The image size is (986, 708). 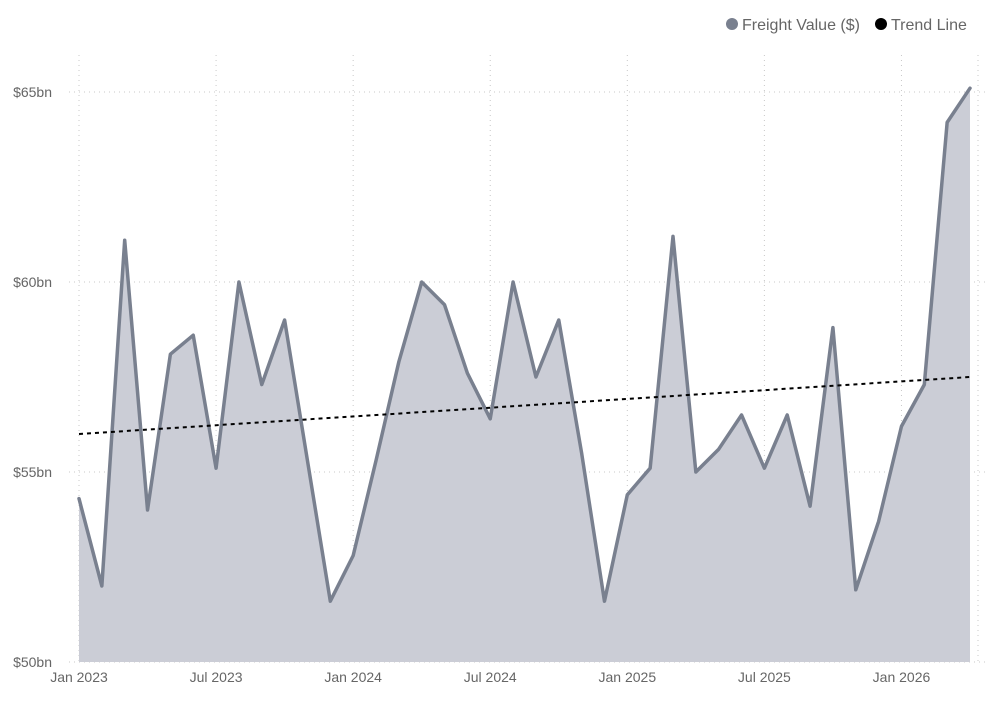 What do you see at coordinates (902, 677) in the screenshot?
I see `x-tick-label: Jan 2026` at bounding box center [902, 677].